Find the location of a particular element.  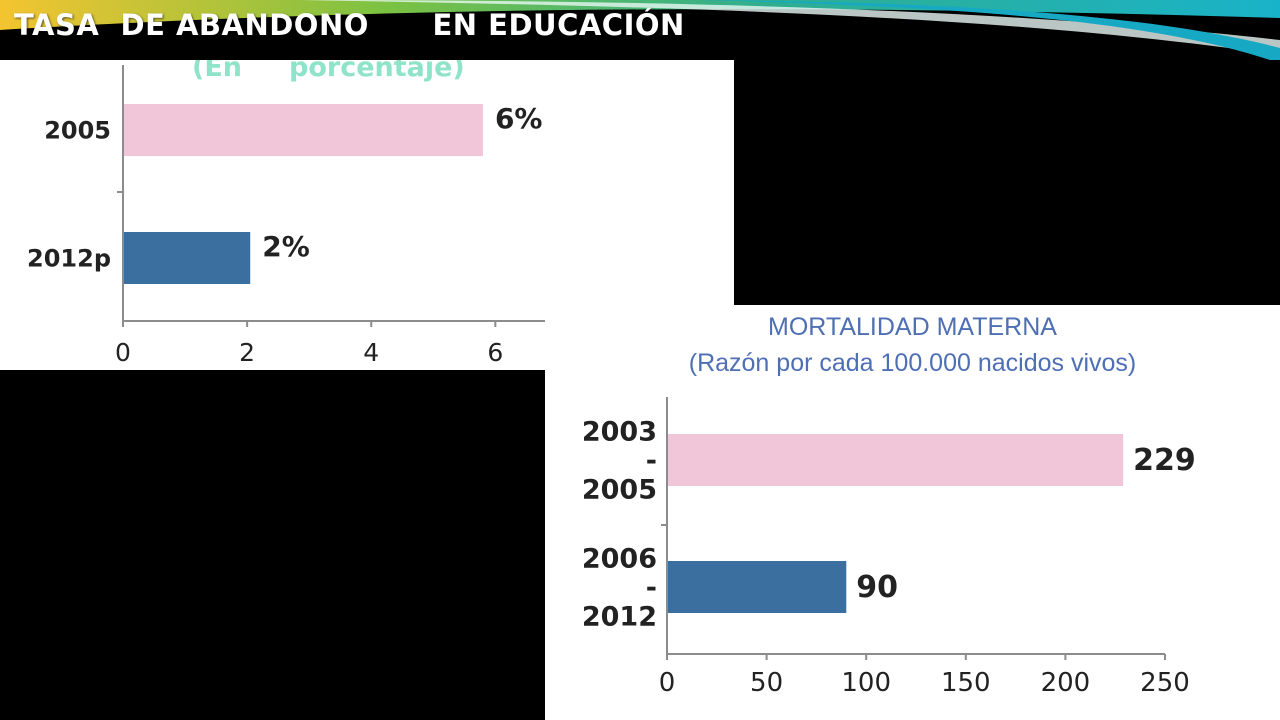

x-tick-label: 250 is located at coordinates (1165, 683).